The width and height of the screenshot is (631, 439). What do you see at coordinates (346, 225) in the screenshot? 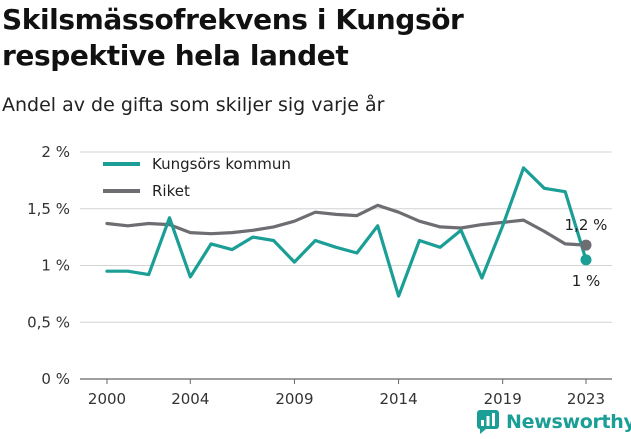
I see `series-line-riket` at bounding box center [346, 225].